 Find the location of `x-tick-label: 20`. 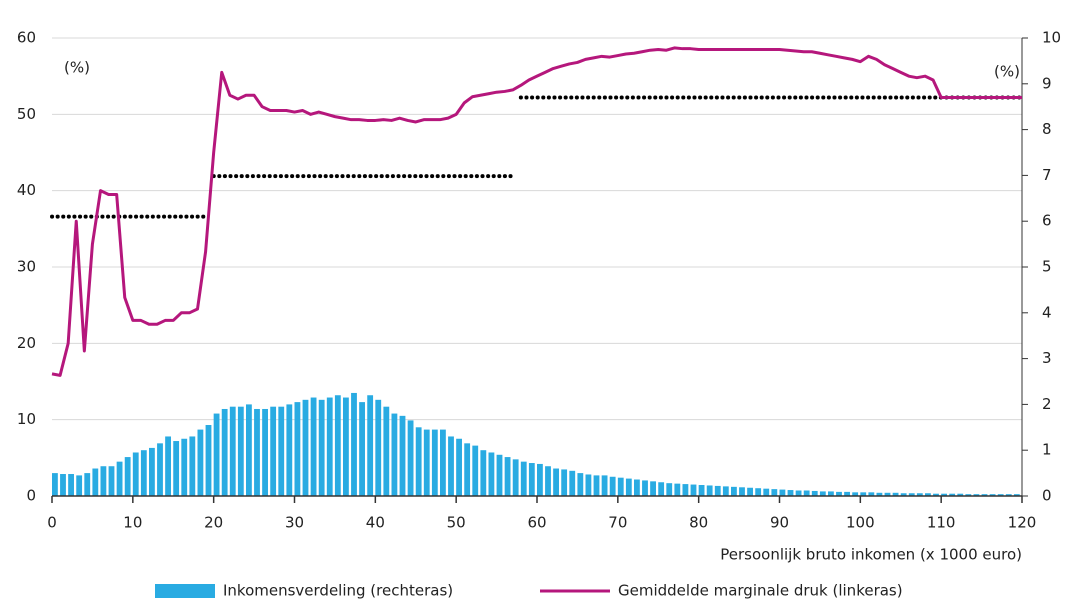

x-tick-label: 20 is located at coordinates (213, 523).